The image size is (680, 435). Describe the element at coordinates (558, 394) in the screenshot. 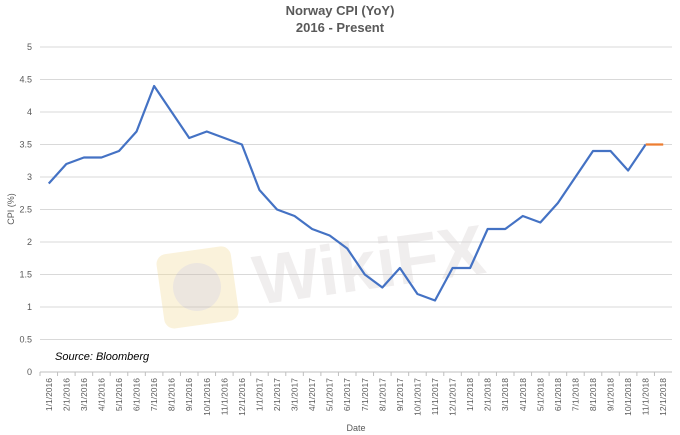

I see `x-tick-label: 6/1/2018` at that location.